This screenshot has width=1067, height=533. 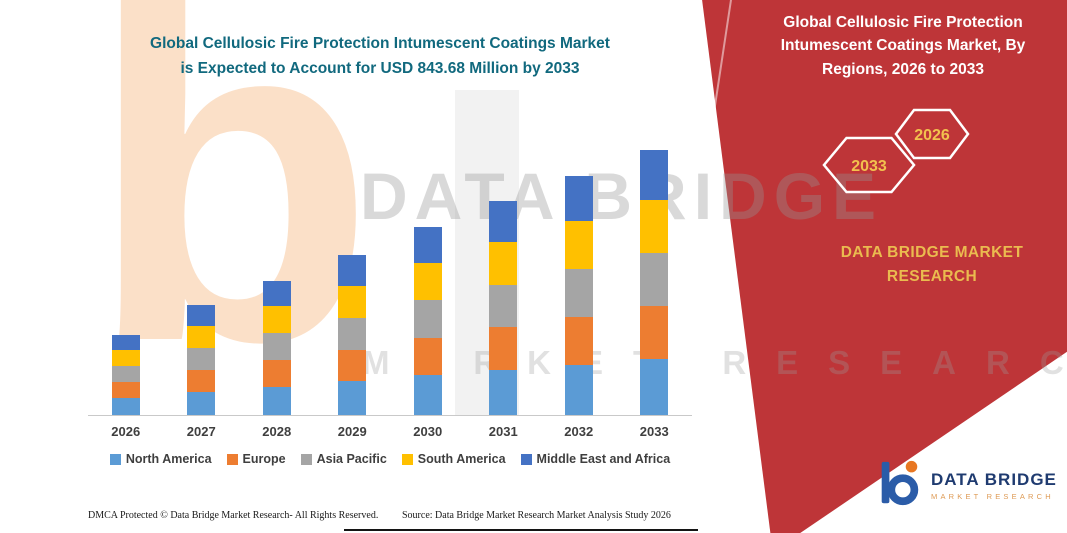 What do you see at coordinates (168, 459) in the screenshot?
I see `legend-label: North America` at bounding box center [168, 459].